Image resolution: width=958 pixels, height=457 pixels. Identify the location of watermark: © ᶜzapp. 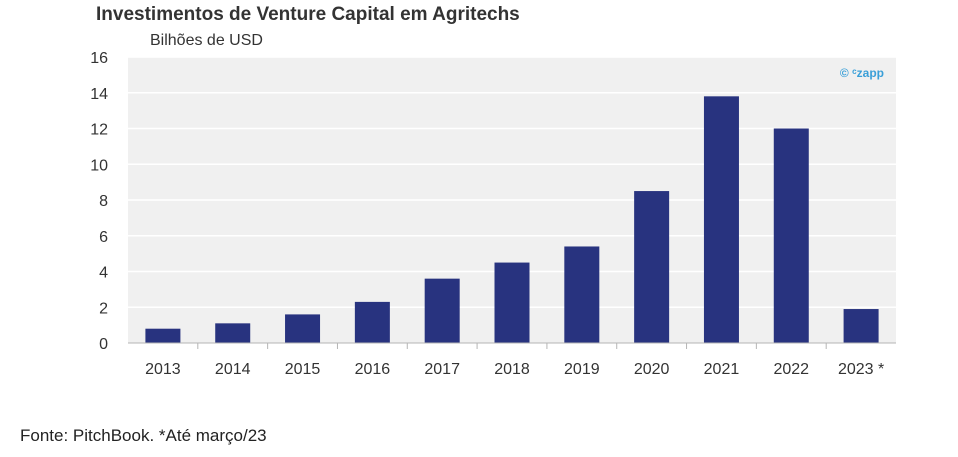
(862, 73).